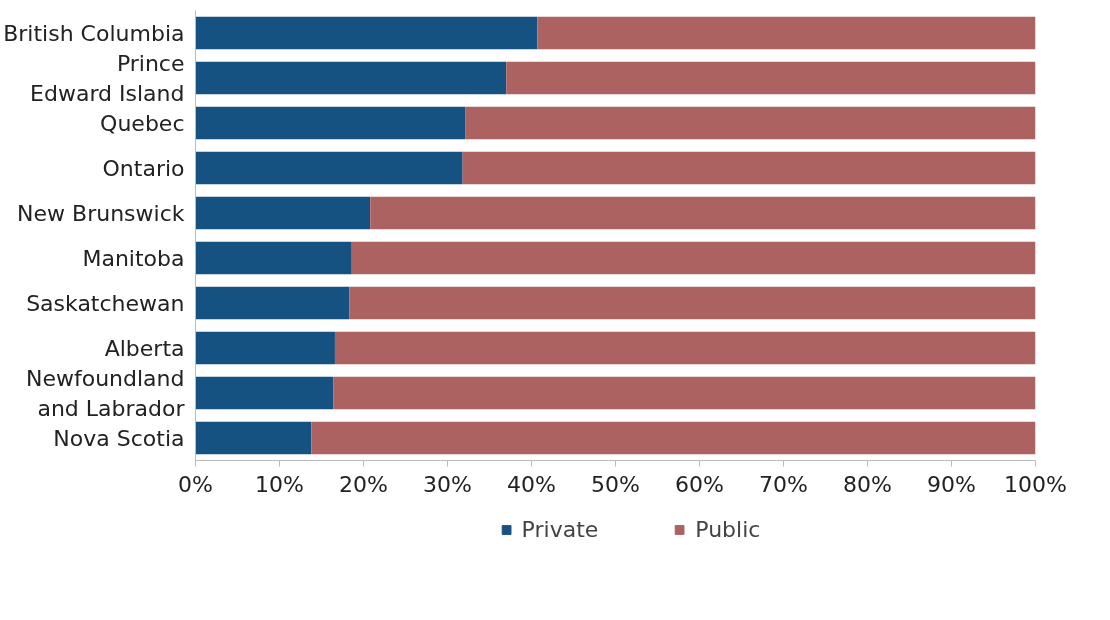 The width and height of the screenshot is (1110, 620). What do you see at coordinates (119, 438) in the screenshot?
I see `y-tick-label: Nova Scotia` at bounding box center [119, 438].